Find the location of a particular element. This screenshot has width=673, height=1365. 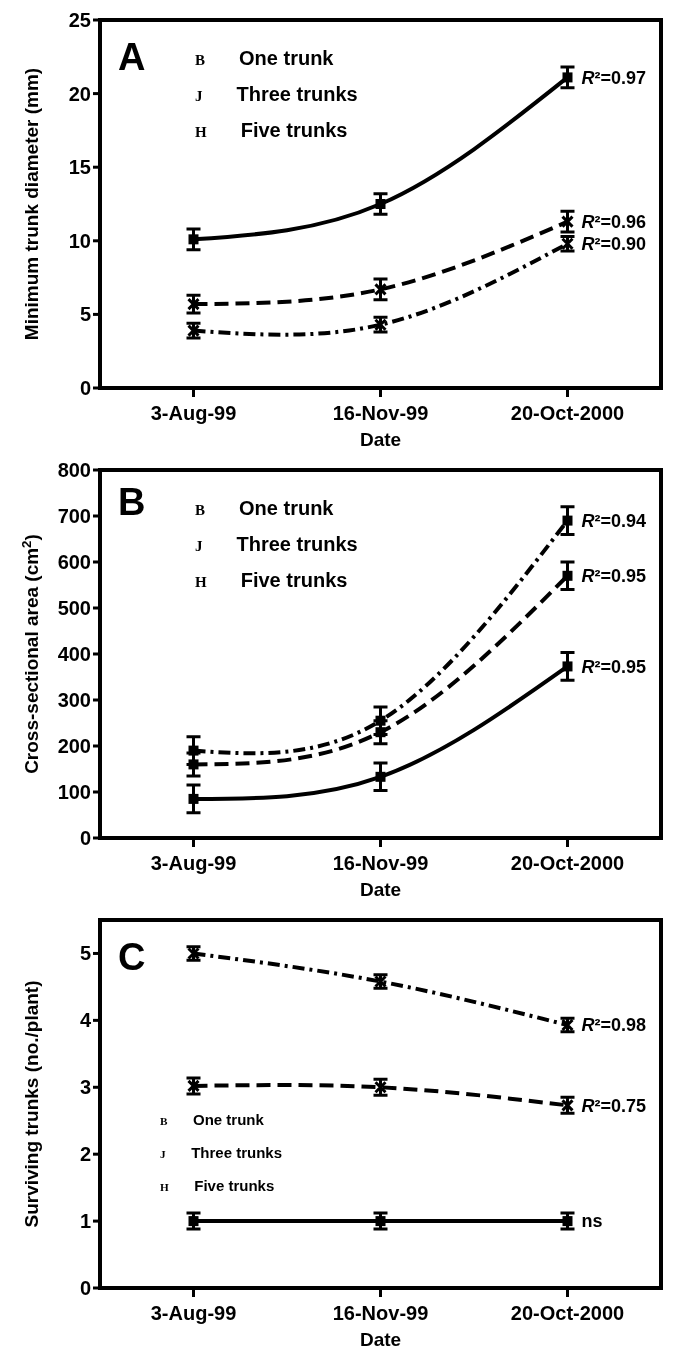

y-tick-label: 700 is located at coordinates (74, 516).